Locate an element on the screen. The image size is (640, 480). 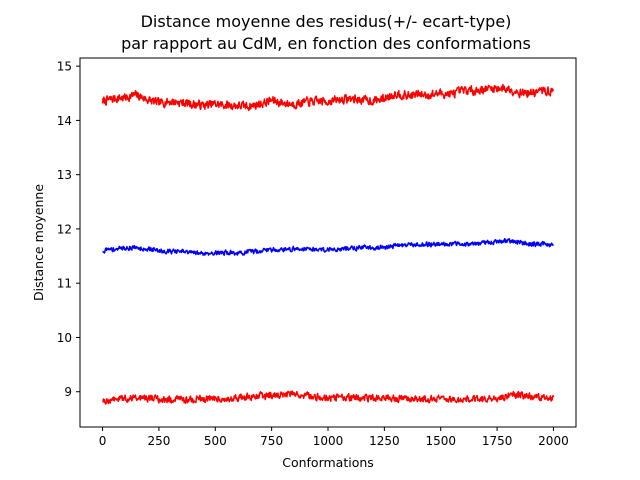
y-tick-label: 14 is located at coordinates (64, 121).